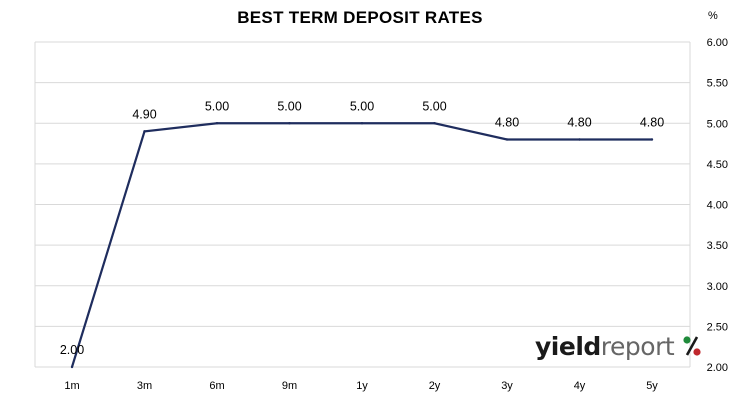 The height and width of the screenshot is (401, 733). I want to click on y-tick-label: 4.00, so click(717, 206).